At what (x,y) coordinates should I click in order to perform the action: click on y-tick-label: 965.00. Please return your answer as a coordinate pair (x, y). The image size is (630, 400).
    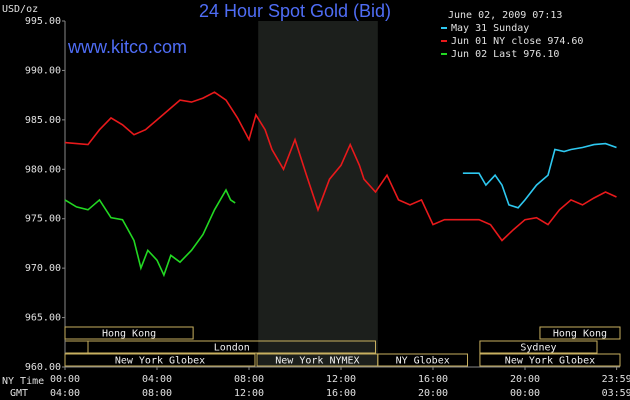
    Looking at the image, I should click on (43, 318).